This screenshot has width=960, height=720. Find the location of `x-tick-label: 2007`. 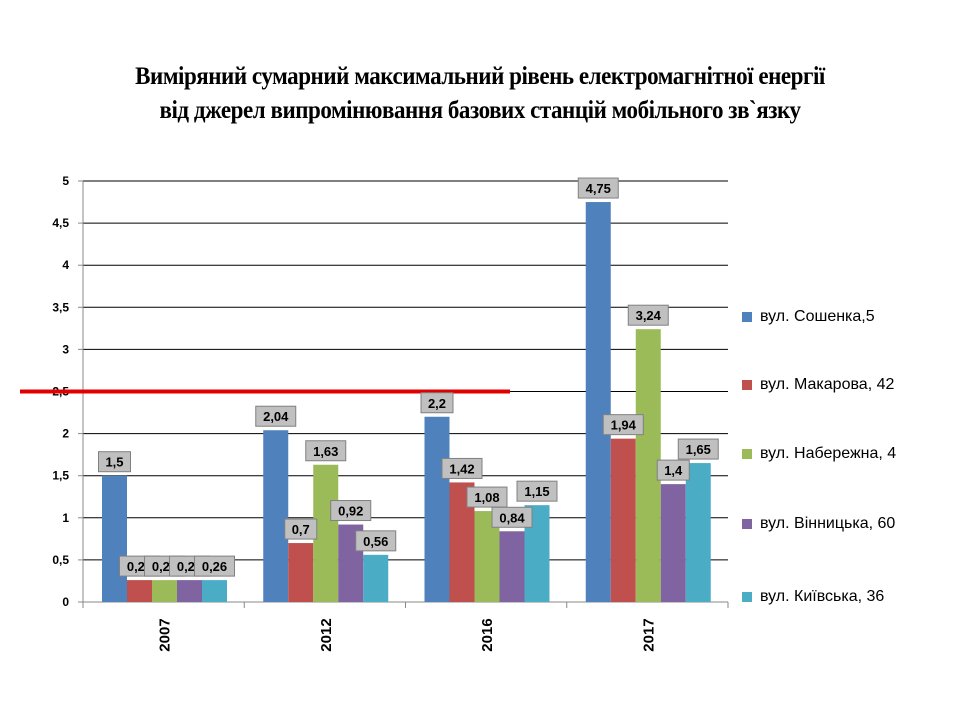

x-tick-label: 2007 is located at coordinates (165, 634).